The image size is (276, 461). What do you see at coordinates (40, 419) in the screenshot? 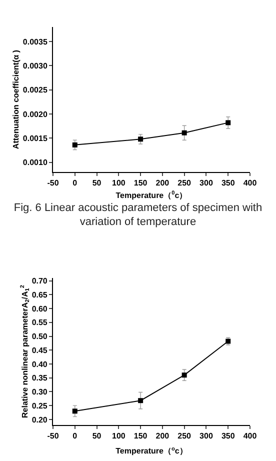
I see `y-tick-label: 0.20` at bounding box center [40, 419].